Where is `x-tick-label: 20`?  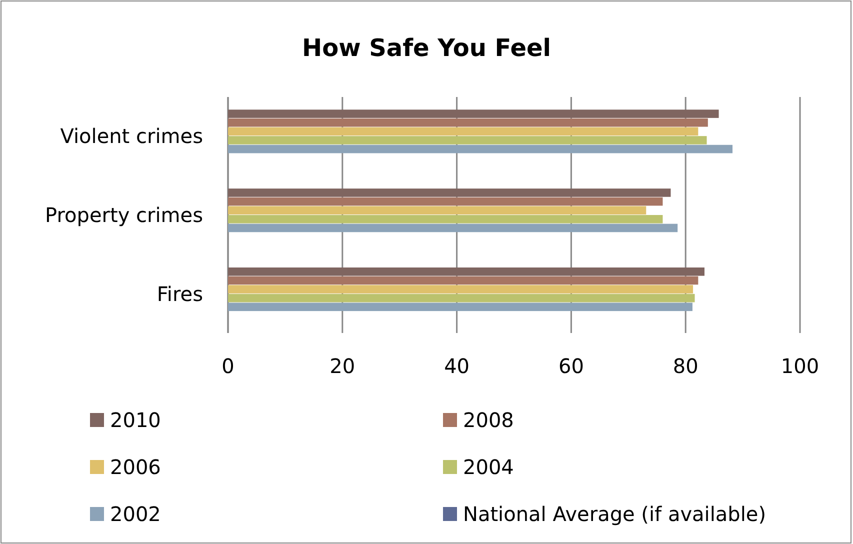
x-tick-label: 20 is located at coordinates (343, 366).